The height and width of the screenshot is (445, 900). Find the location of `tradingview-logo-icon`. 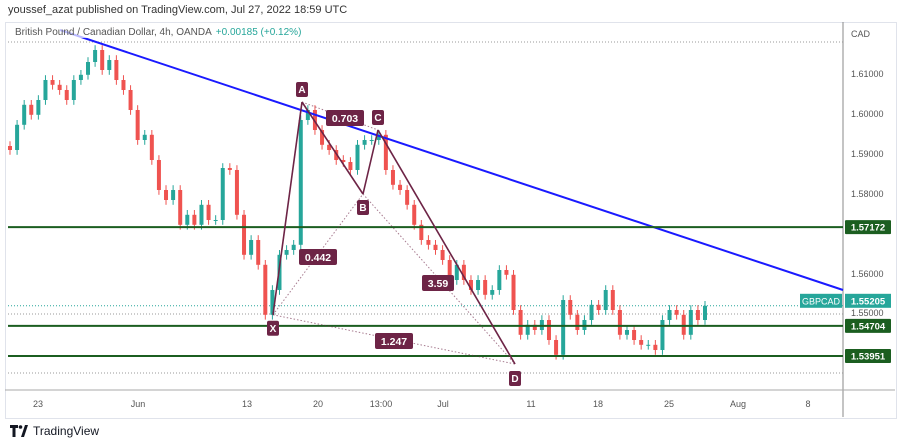

tradingview-logo-icon is located at coordinates (19, 431).